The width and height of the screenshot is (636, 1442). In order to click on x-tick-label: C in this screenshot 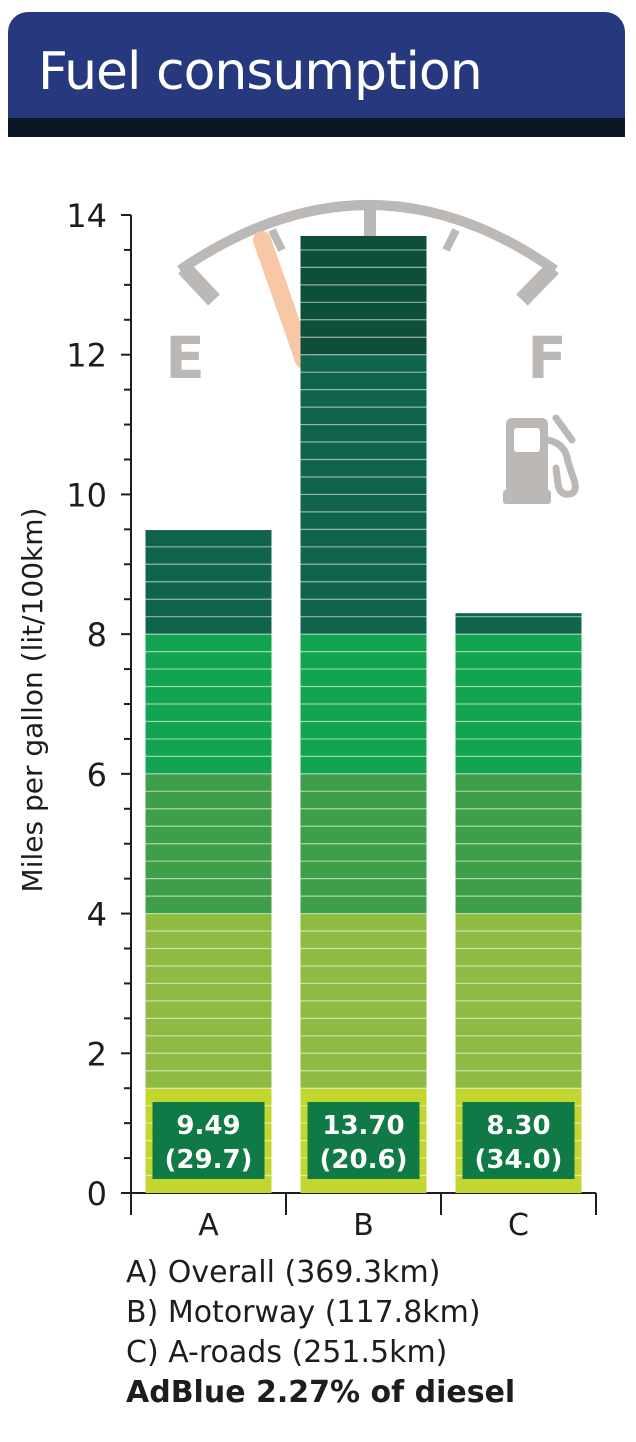, I will do `click(518, 1225)`.